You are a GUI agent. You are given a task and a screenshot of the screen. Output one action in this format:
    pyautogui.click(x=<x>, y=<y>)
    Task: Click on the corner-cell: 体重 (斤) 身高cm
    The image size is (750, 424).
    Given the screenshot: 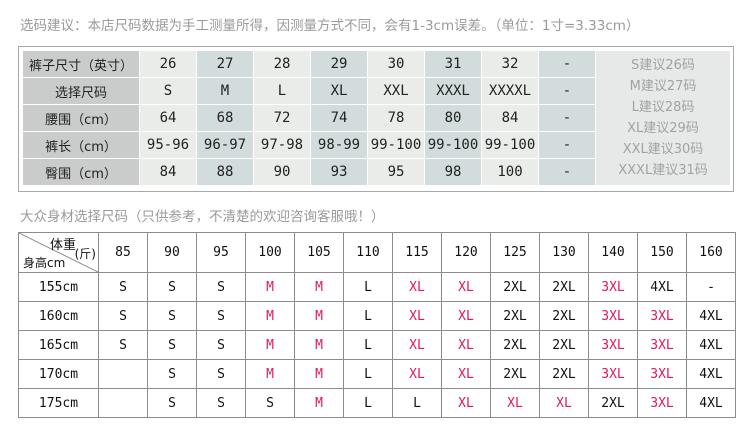 What is the action you would take?
    pyautogui.click(x=58, y=252)
    